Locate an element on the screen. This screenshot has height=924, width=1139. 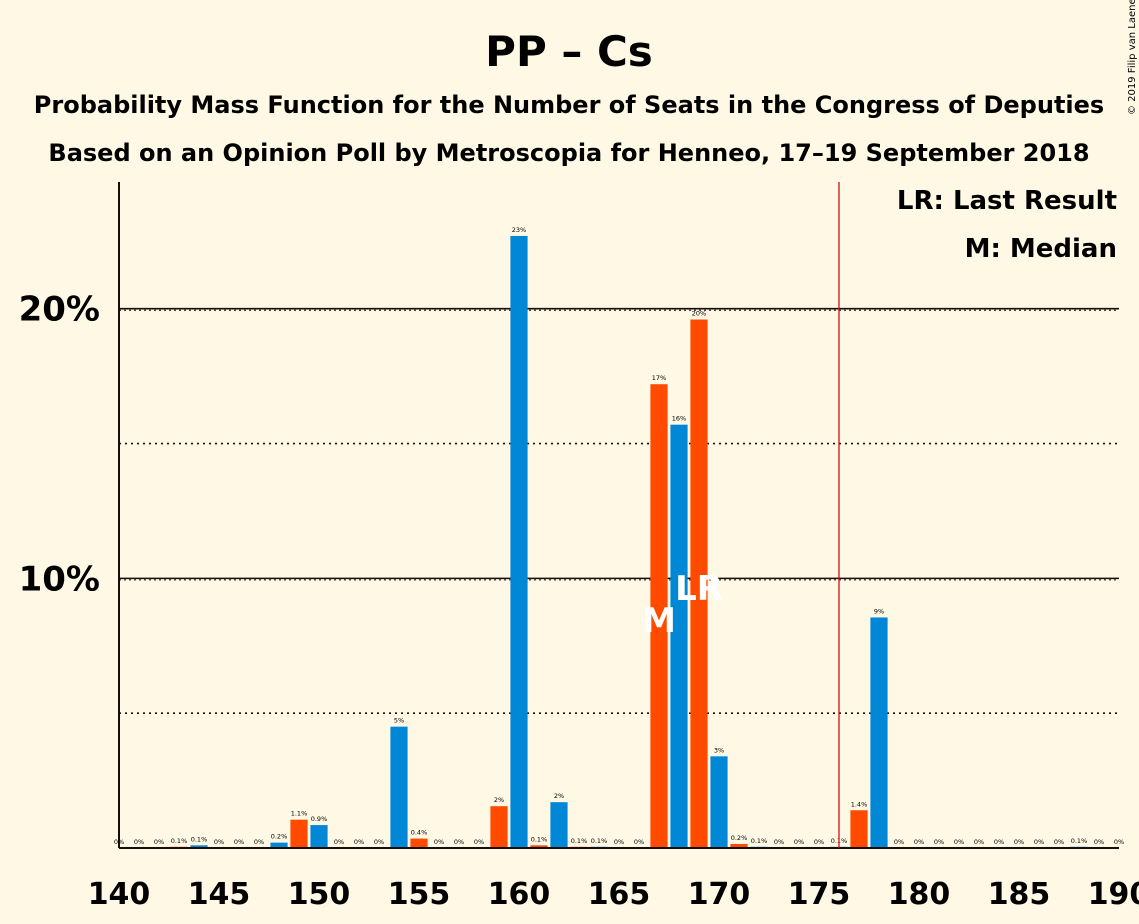
y-tick-20: 20% is located at coordinates (59, 310).